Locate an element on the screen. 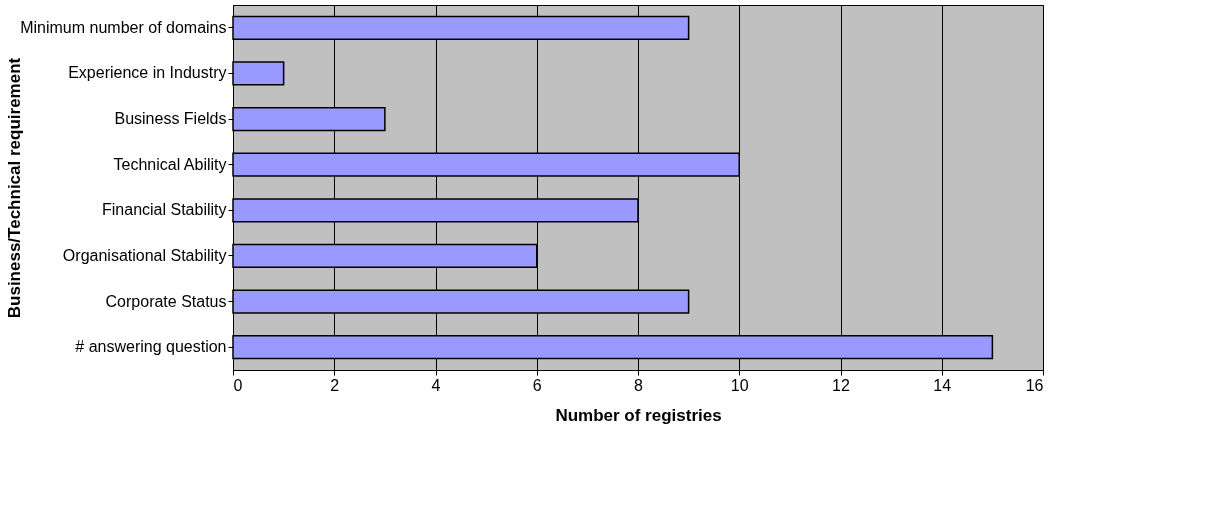 This screenshot has width=1226, height=510. x-tick-label: 2 is located at coordinates (335, 385).